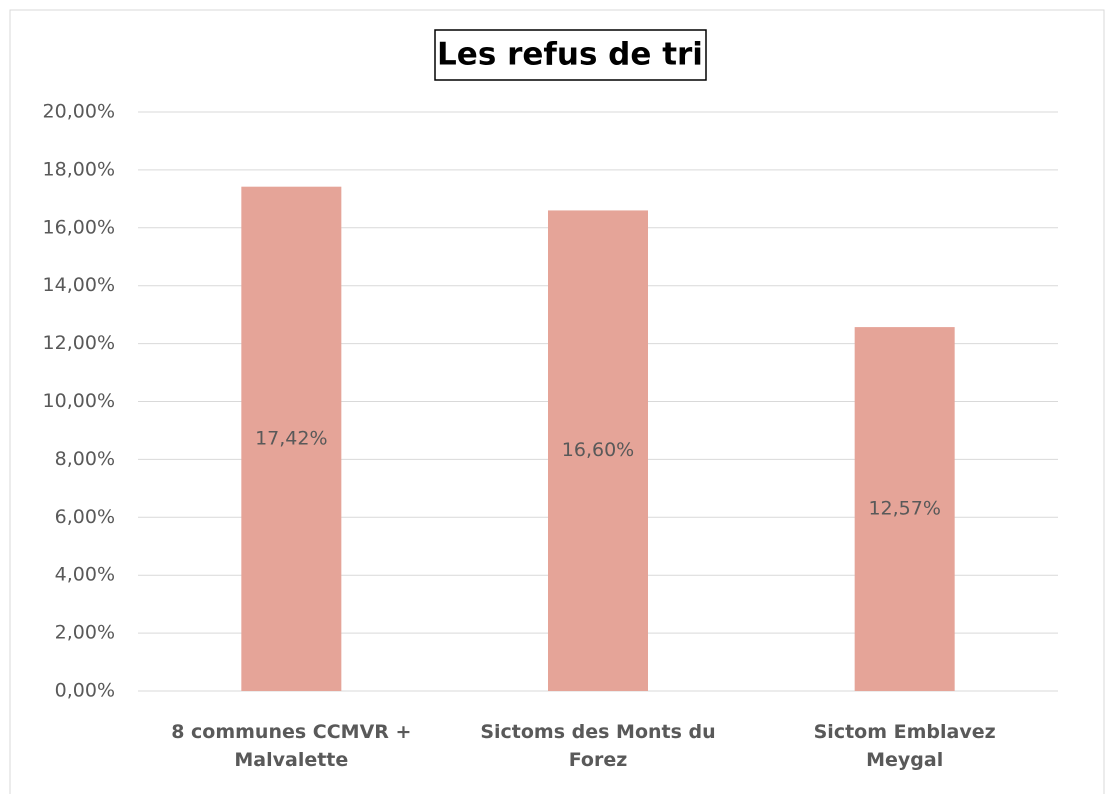 The image size is (1115, 794). I want to click on data-label: 17,42%, so click(291, 438).